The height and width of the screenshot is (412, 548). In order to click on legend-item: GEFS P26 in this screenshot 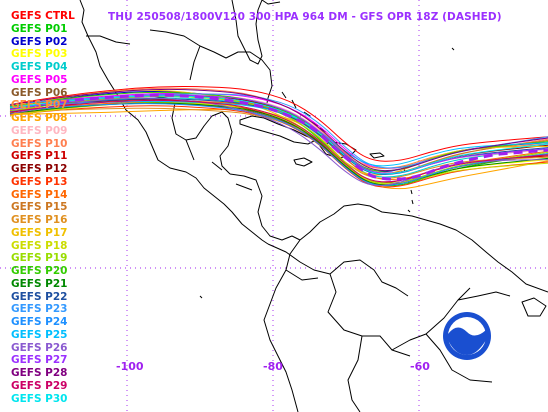, I will do `click(39, 347)`.